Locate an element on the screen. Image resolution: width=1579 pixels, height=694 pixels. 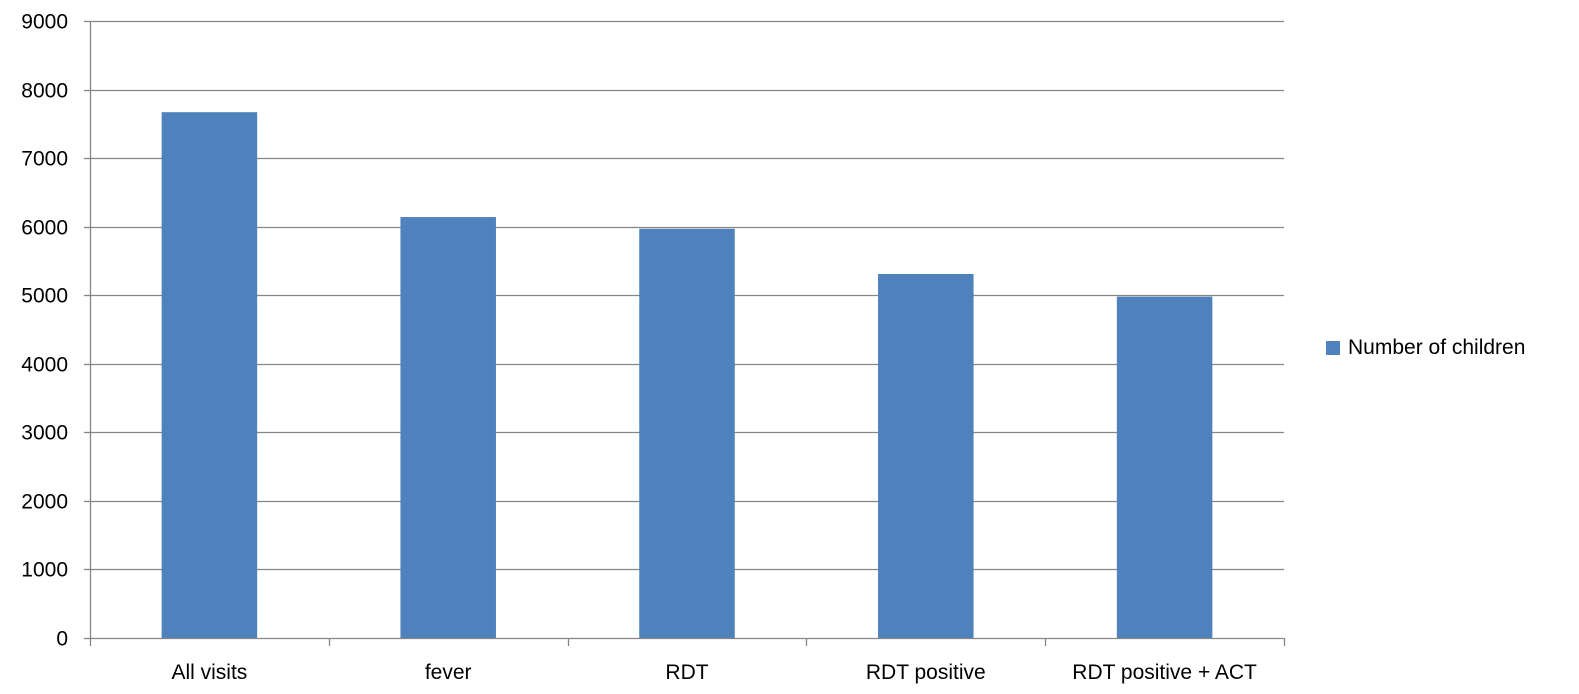
x-tick-label: All visits is located at coordinates (209, 672).